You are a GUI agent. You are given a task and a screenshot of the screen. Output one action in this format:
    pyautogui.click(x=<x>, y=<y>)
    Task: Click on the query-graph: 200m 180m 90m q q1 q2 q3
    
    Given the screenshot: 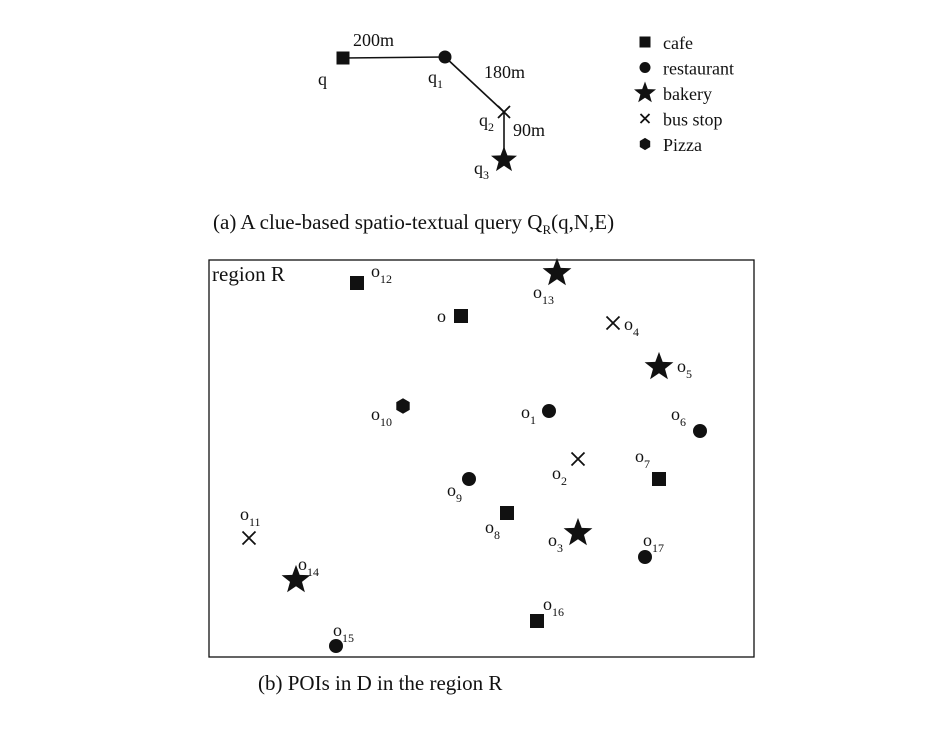 What is the action you would take?
    pyautogui.click(x=431, y=106)
    